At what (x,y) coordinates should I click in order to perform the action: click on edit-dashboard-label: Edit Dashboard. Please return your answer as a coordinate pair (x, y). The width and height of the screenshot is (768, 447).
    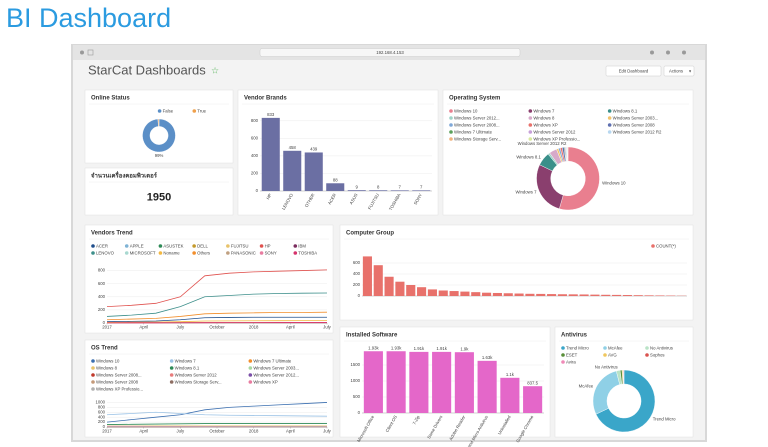
    Looking at the image, I should click on (634, 70).